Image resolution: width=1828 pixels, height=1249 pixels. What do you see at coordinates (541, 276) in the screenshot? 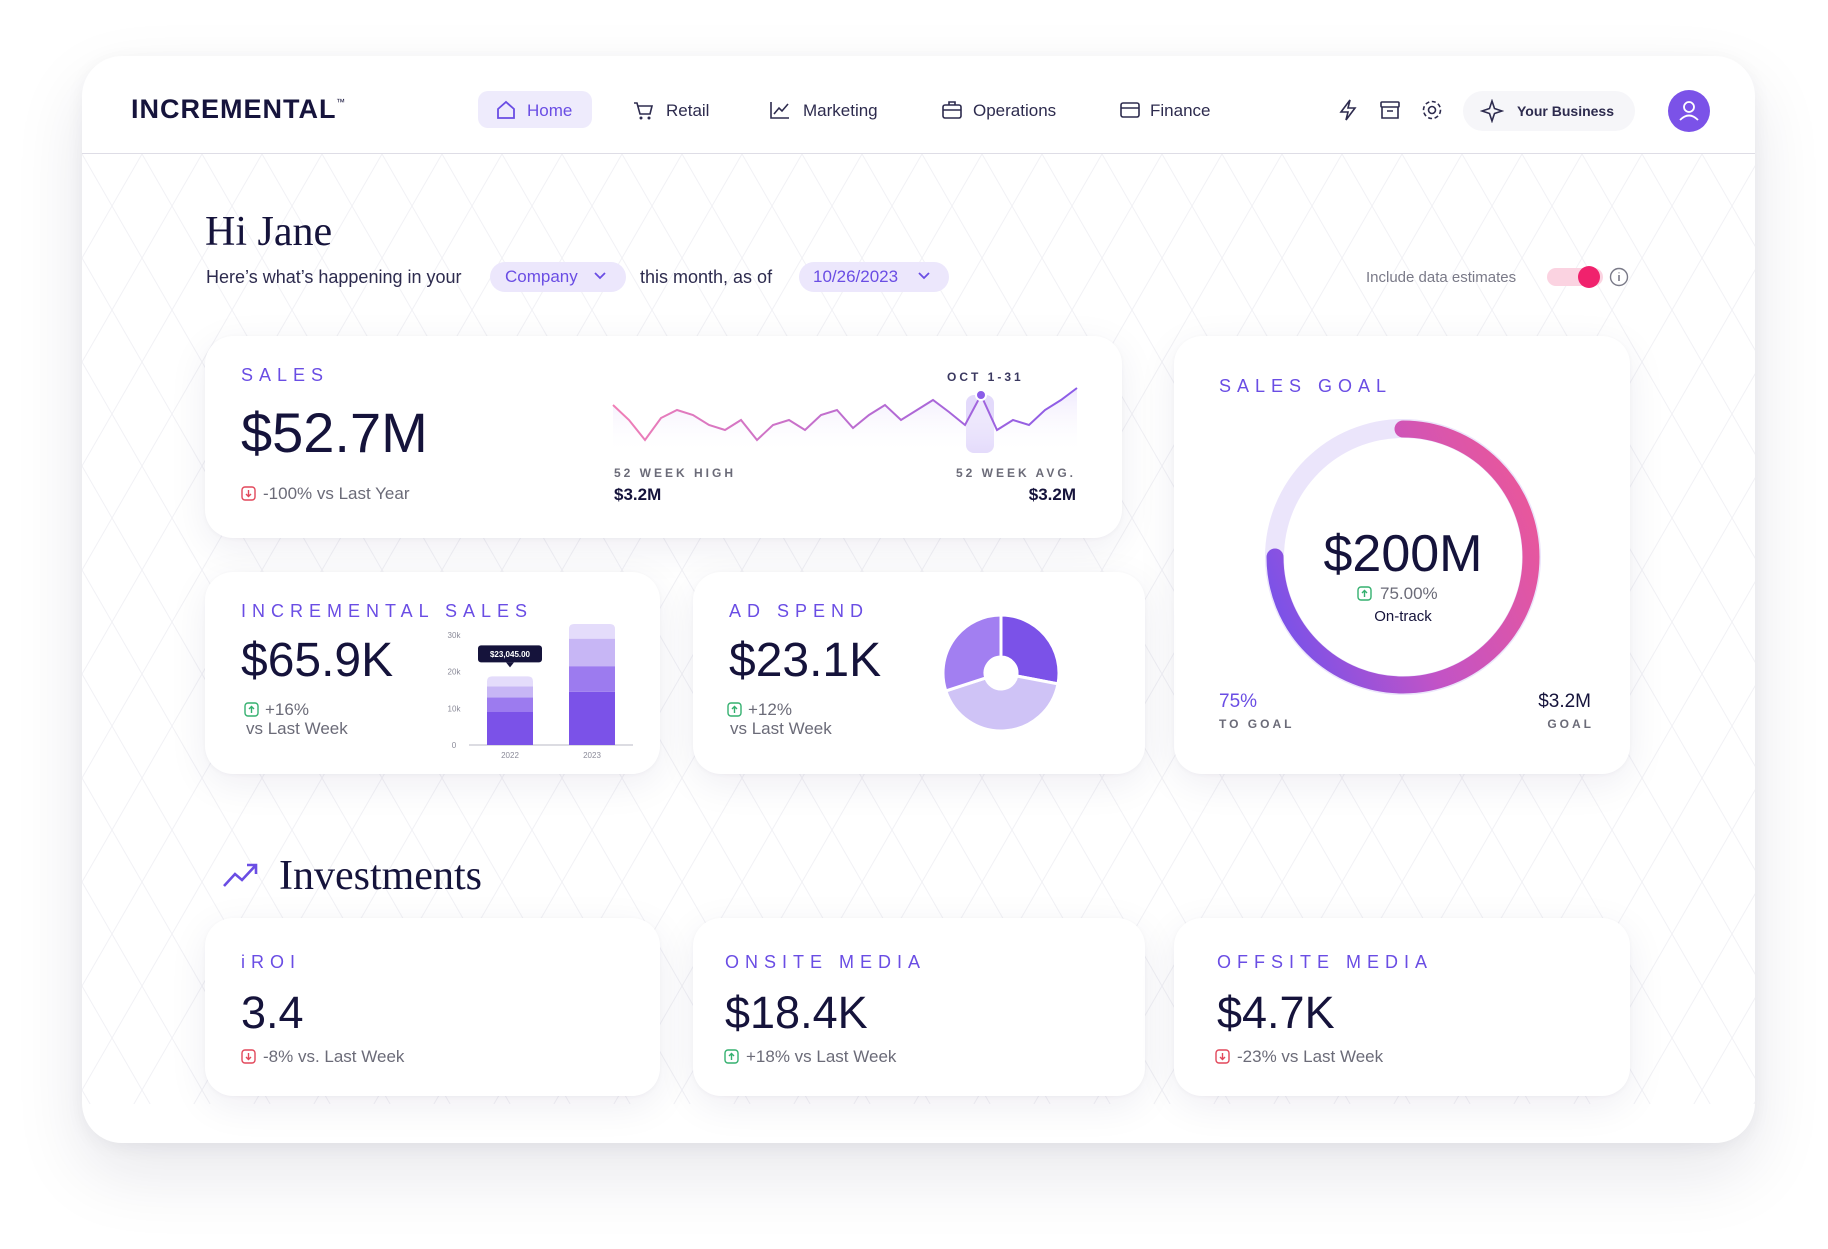
I see `company-label: Company` at bounding box center [541, 276].